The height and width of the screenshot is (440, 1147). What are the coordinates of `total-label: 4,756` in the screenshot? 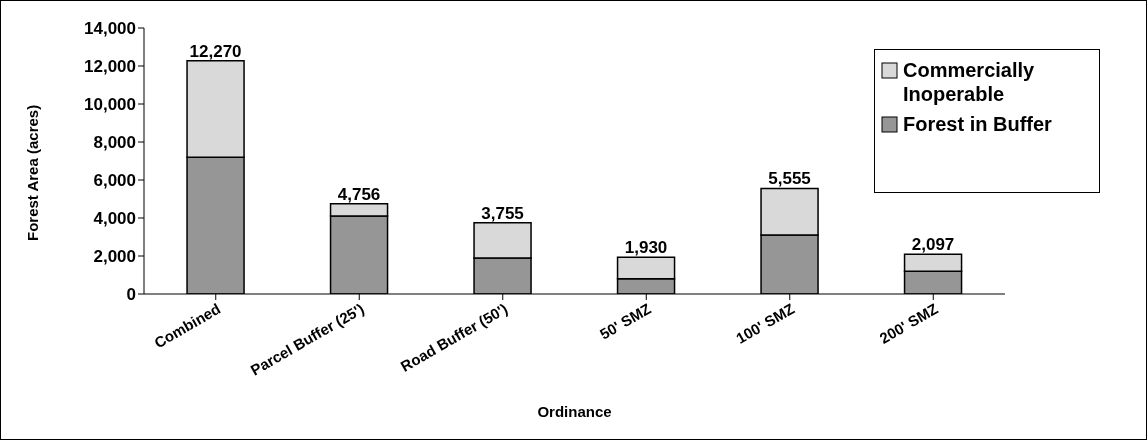 It's located at (359, 194).